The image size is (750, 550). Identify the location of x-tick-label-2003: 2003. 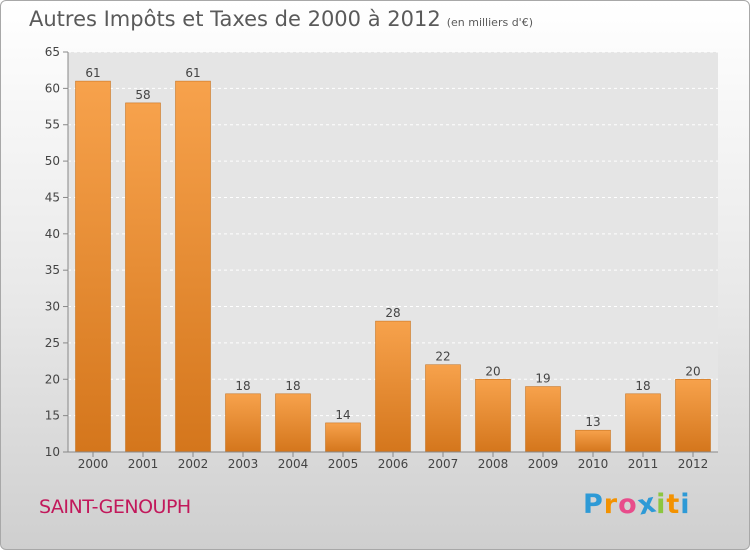
(243, 464).